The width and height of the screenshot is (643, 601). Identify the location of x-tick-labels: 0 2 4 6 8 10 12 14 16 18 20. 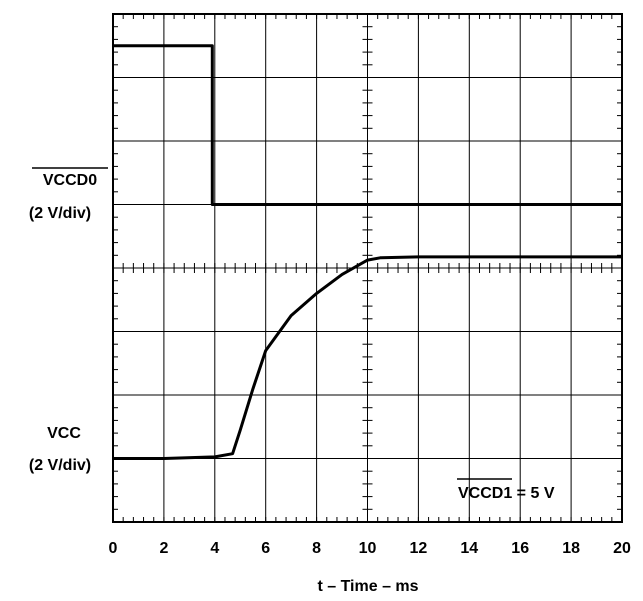
(370, 548).